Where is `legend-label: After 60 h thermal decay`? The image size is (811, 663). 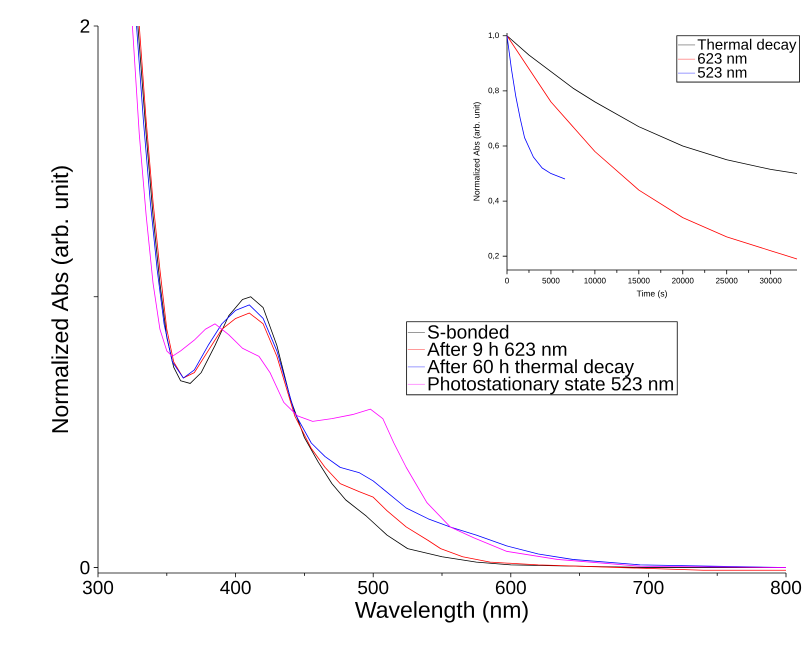 legend-label: After 60 h thermal decay is located at coordinates (530, 368).